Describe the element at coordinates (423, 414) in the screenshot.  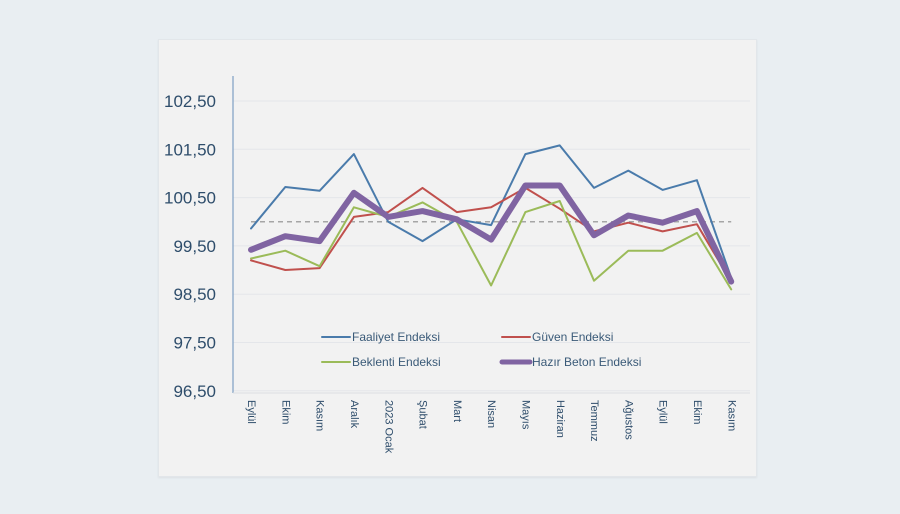
I see `x-tick-label: Şubat` at that location.